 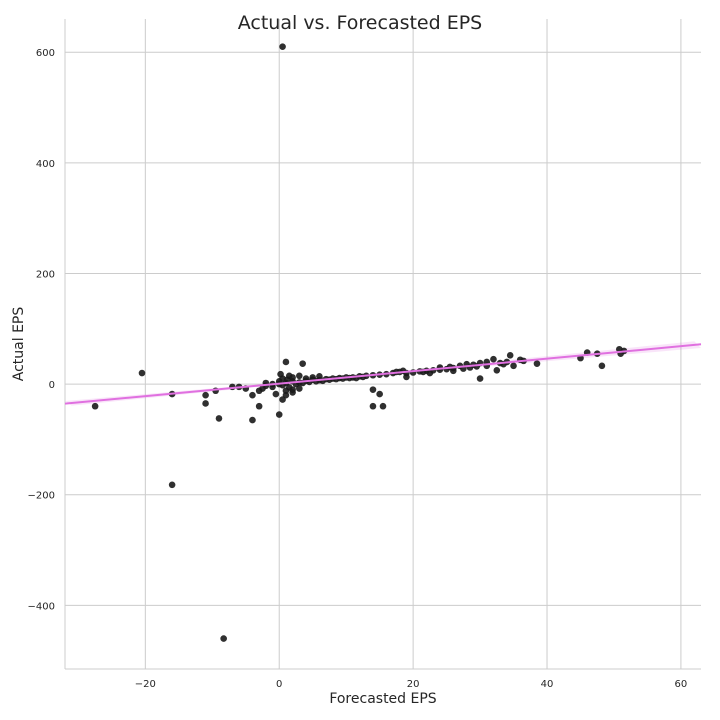 I want to click on x-tick-label: 20, so click(x=413, y=684).